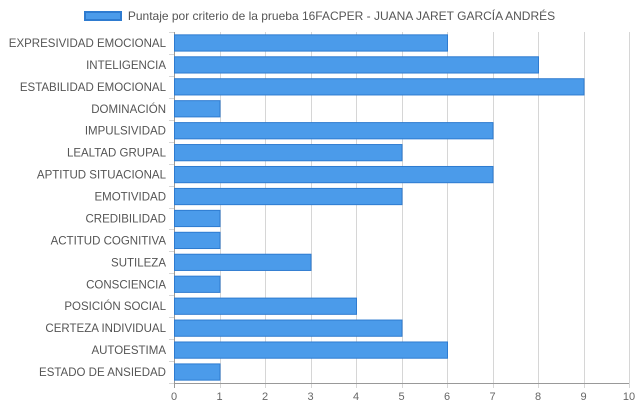 The width and height of the screenshot is (639, 411). Describe the element at coordinates (356, 397) in the screenshot. I see `x-tick-label: 4` at that location.